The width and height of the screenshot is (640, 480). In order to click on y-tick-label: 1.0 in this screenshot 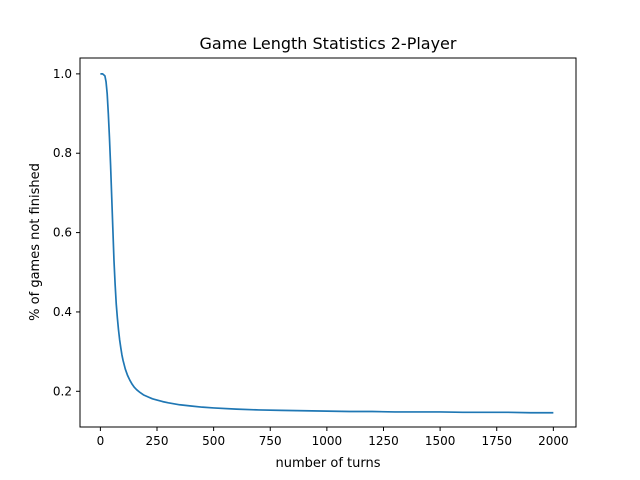, I will do `click(62, 74)`.